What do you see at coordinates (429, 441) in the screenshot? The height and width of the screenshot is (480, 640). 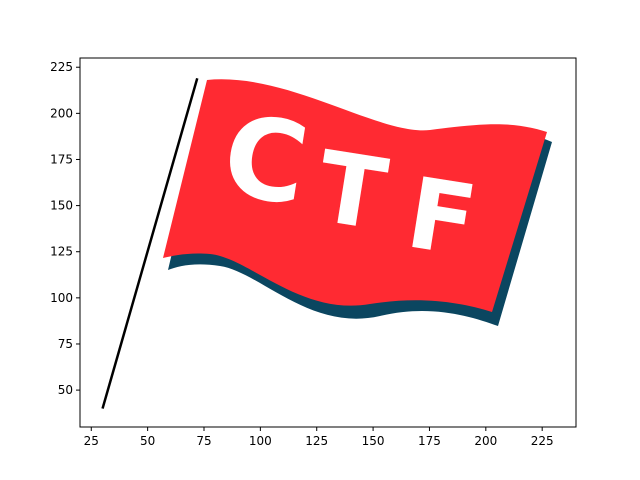 I see `x-tick-label: 175` at bounding box center [429, 441].